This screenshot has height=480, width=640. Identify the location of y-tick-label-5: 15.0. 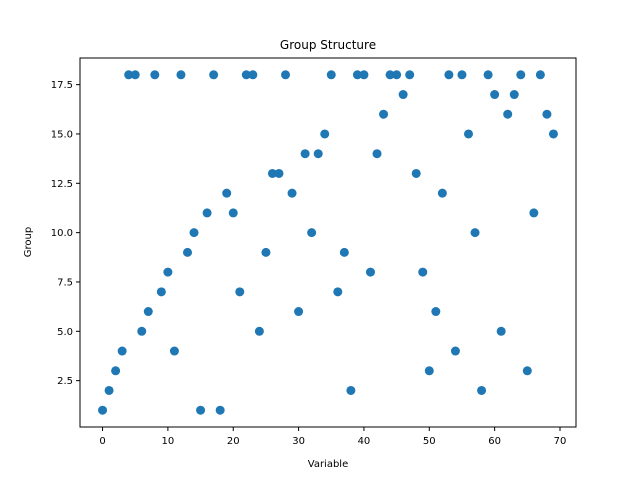
(62, 134).